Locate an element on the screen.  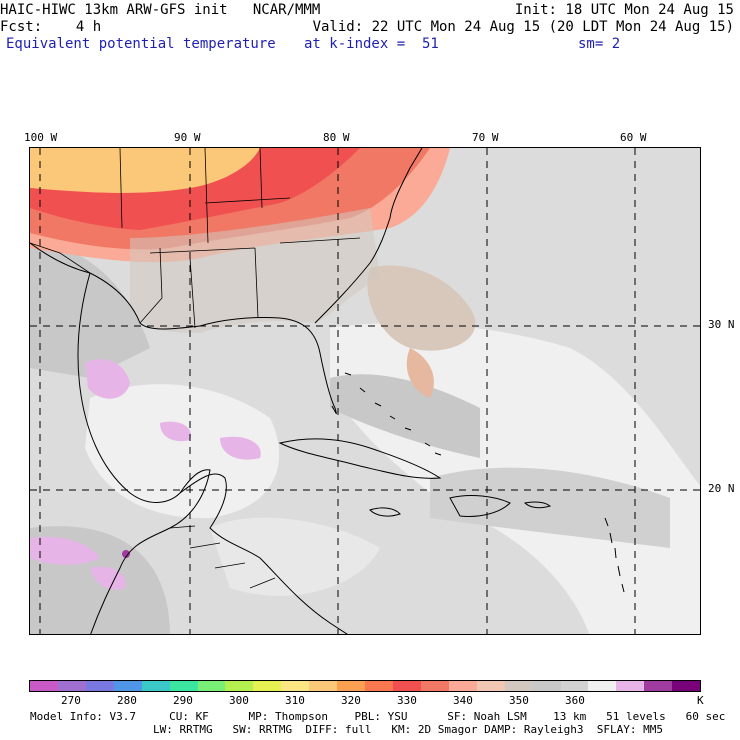
vertical-level: at k-index = 51 is located at coordinates (371, 44).